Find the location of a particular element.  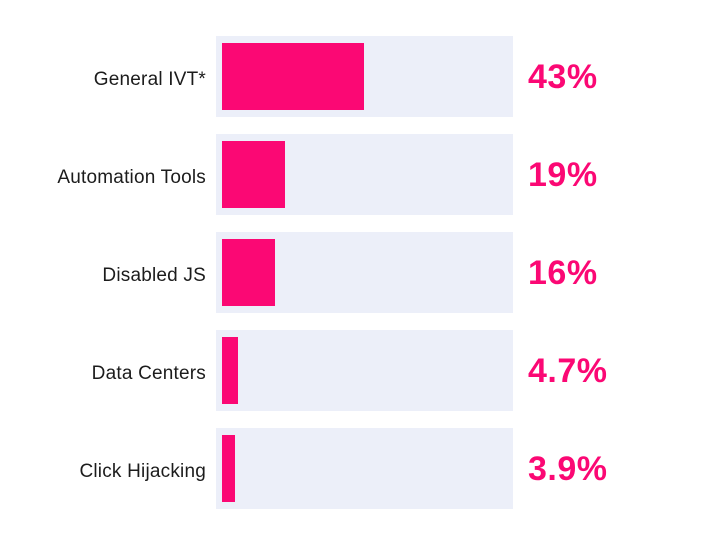

bar-row: Click Hijacking 3.9% is located at coordinates (357, 468).